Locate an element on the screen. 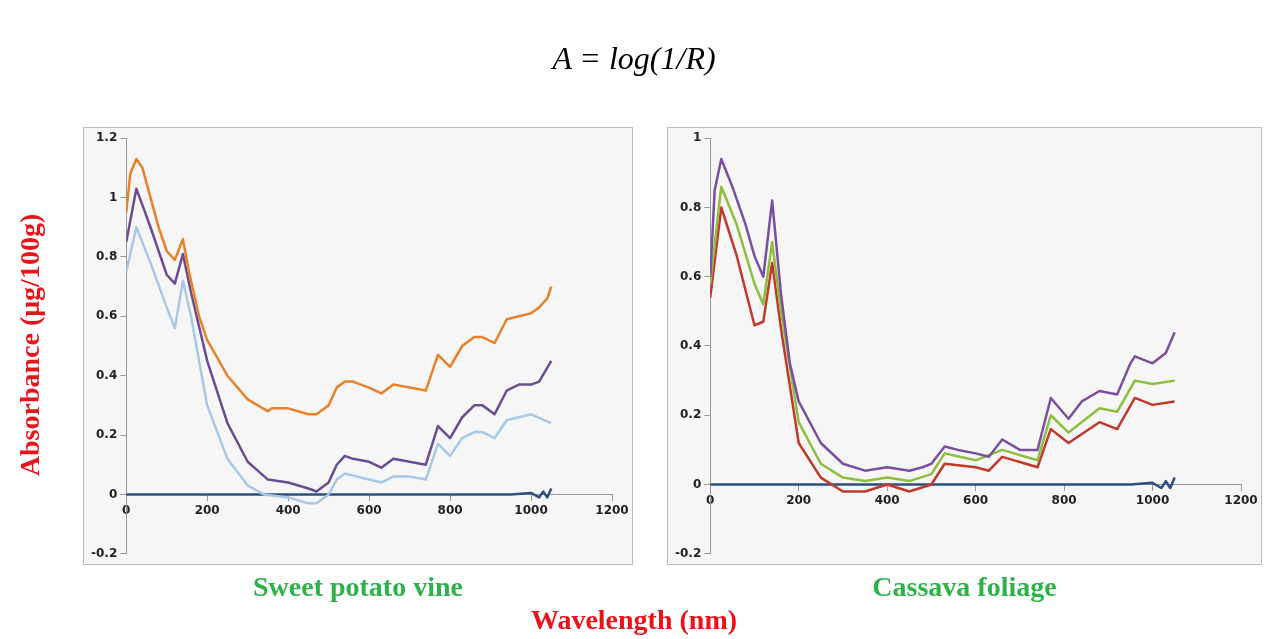  text: A = log(1/R) is located at coordinates (633, 58).